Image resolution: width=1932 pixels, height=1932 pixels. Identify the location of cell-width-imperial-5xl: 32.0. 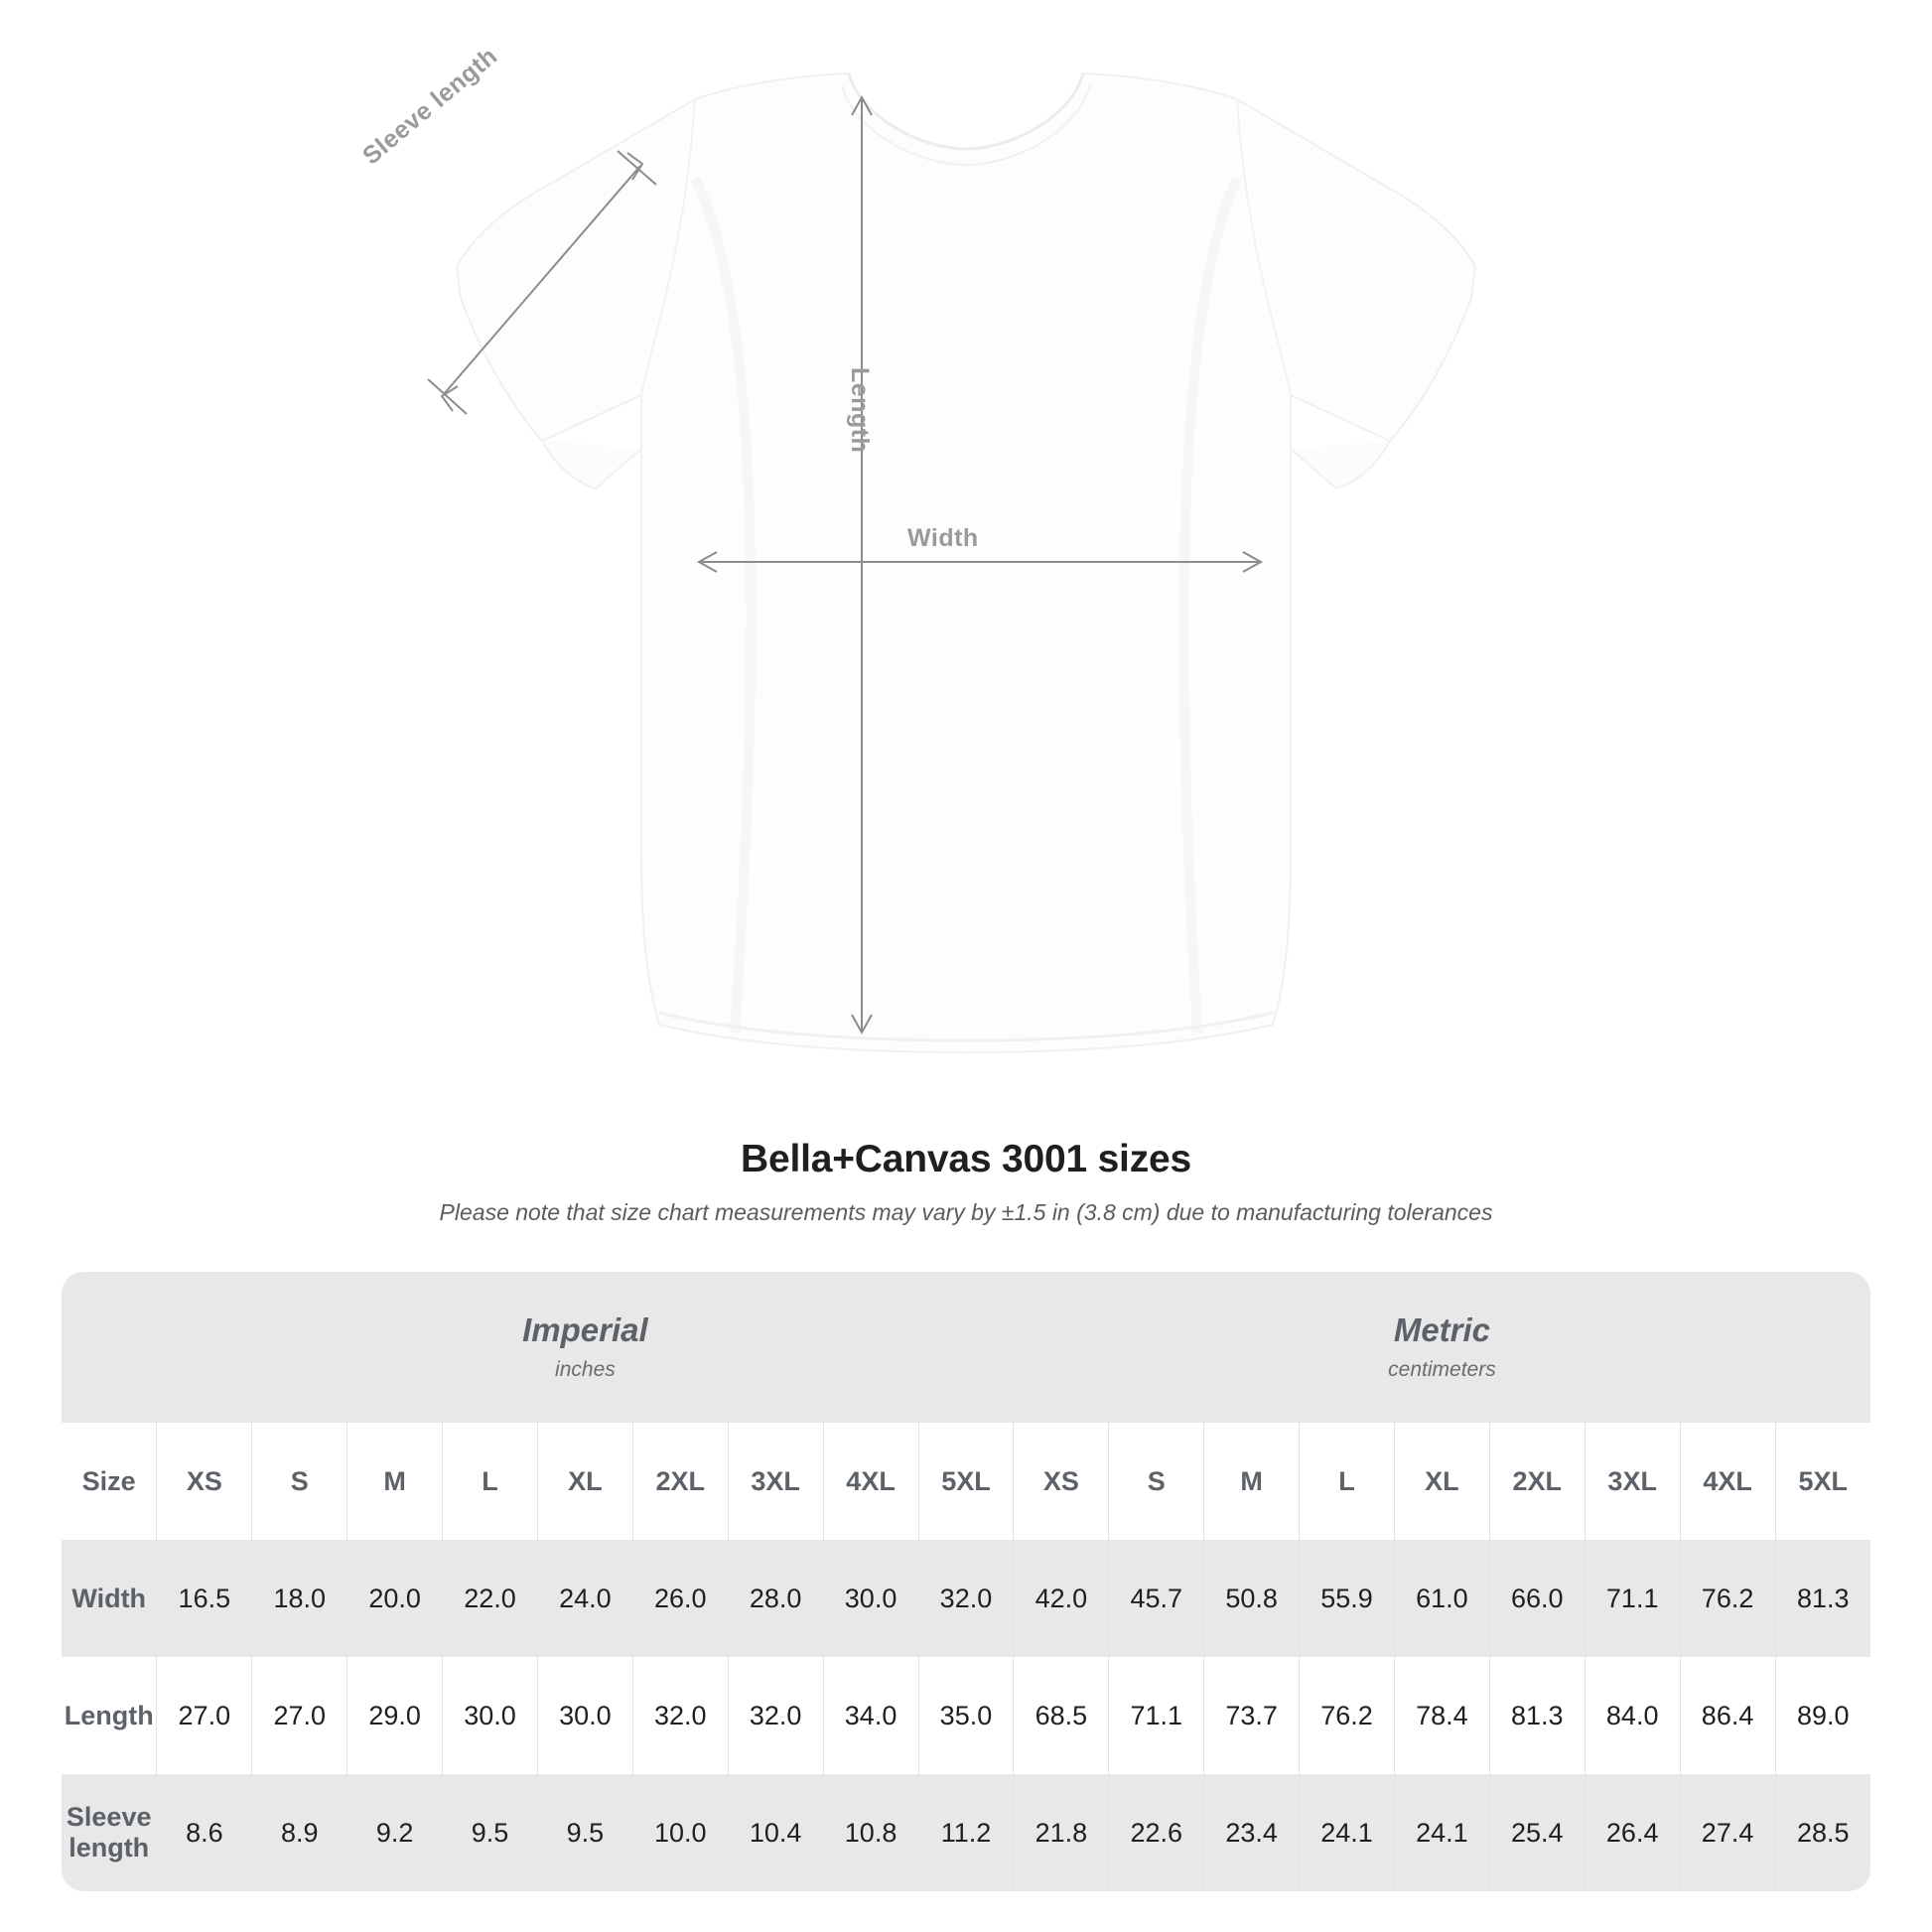
(966, 1599).